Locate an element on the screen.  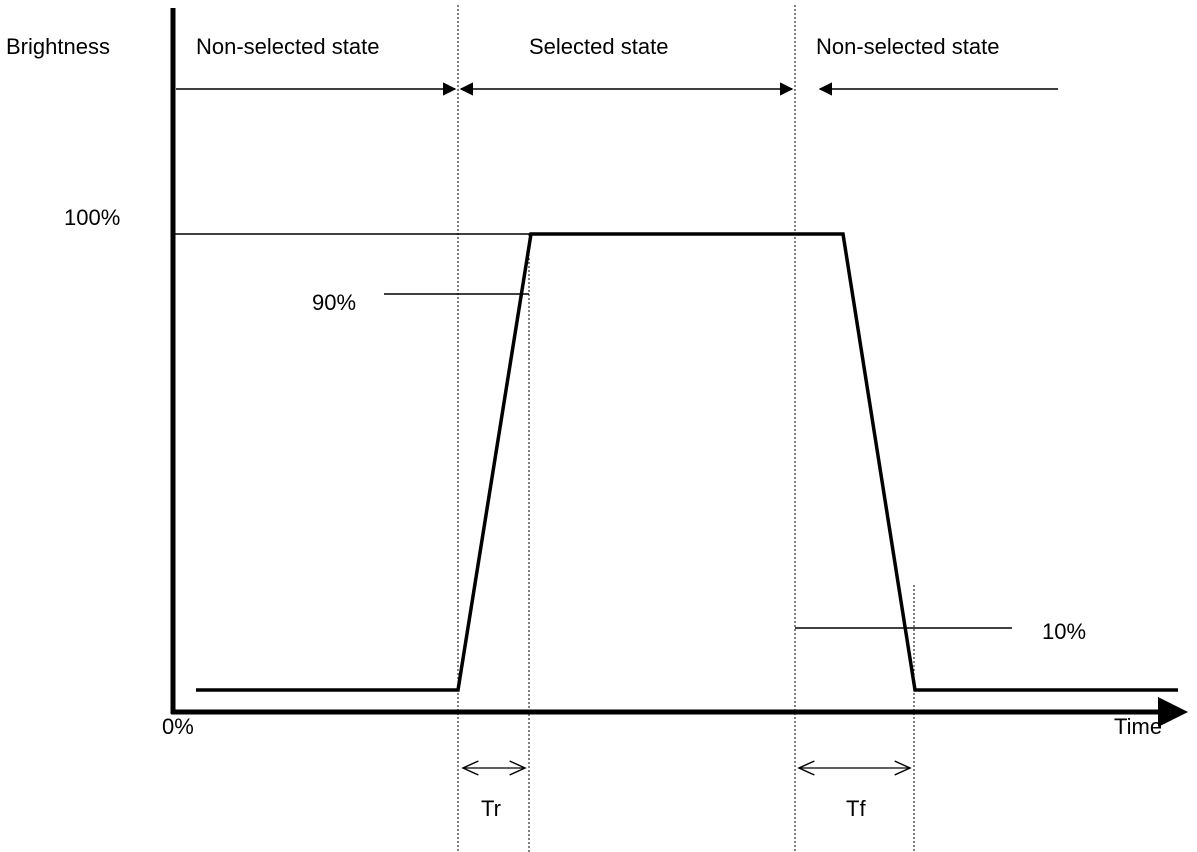
state-label-right: Non-selected state is located at coordinates (907, 46).